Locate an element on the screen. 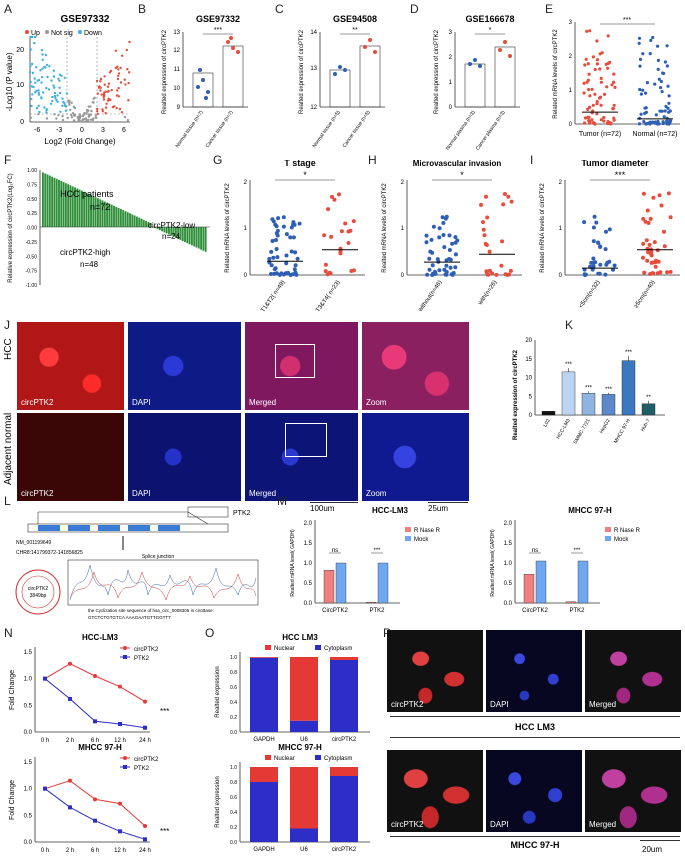 The height and width of the screenshot is (859, 685). k-tick: 10 is located at coordinates (528, 379).